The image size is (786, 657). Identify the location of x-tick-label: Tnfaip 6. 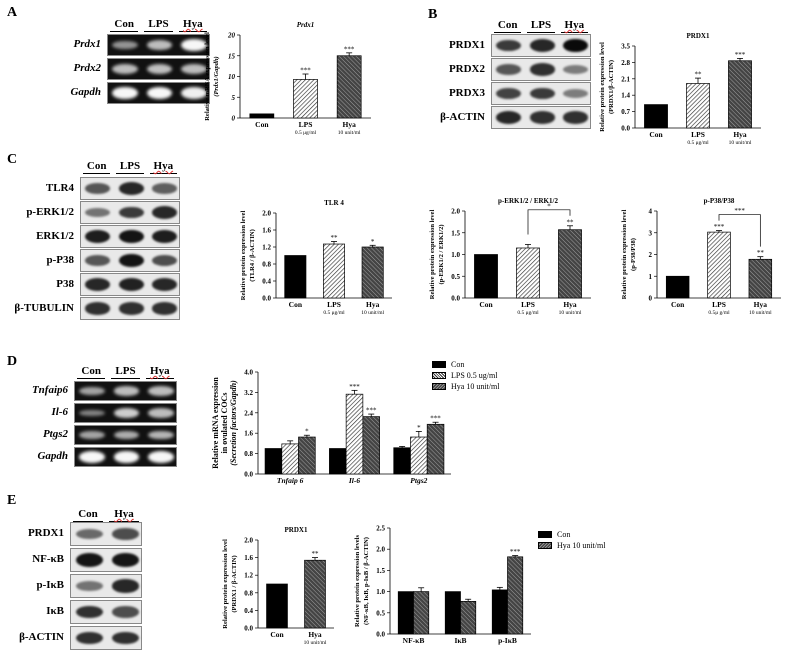
(290, 480).